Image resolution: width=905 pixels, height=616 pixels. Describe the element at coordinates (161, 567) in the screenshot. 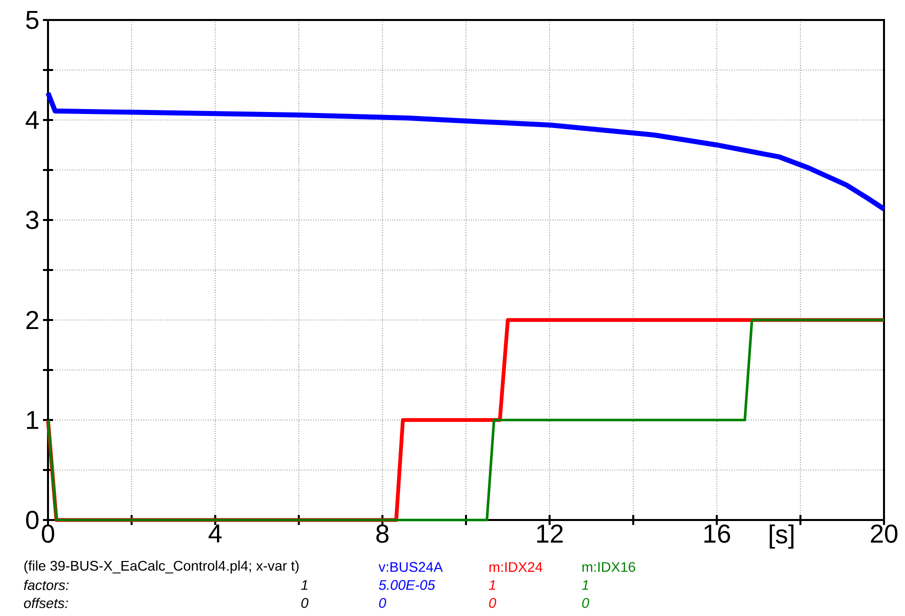

I see `text: (file 39-BUS-X_EaCalc_Control4.pl4; x-var t)` at that location.